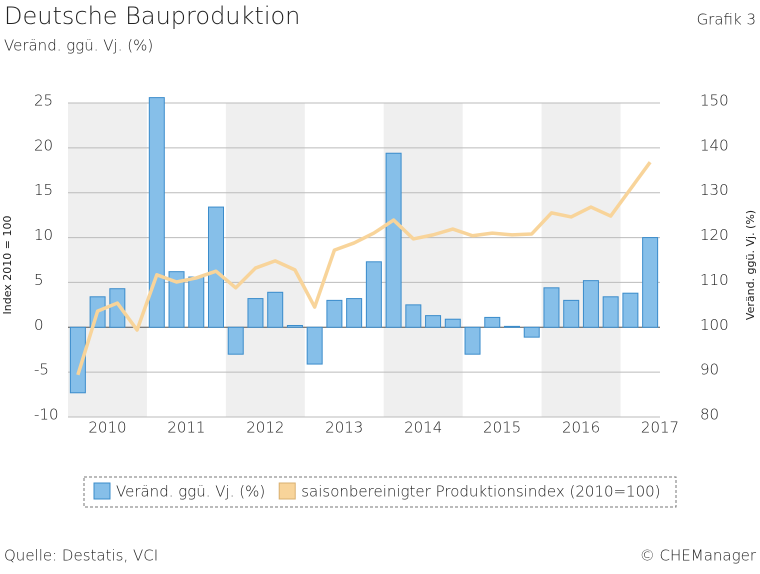 The height and width of the screenshot is (574, 760). What do you see at coordinates (344, 428) in the screenshot?
I see `x-tick-label: 2013` at bounding box center [344, 428].